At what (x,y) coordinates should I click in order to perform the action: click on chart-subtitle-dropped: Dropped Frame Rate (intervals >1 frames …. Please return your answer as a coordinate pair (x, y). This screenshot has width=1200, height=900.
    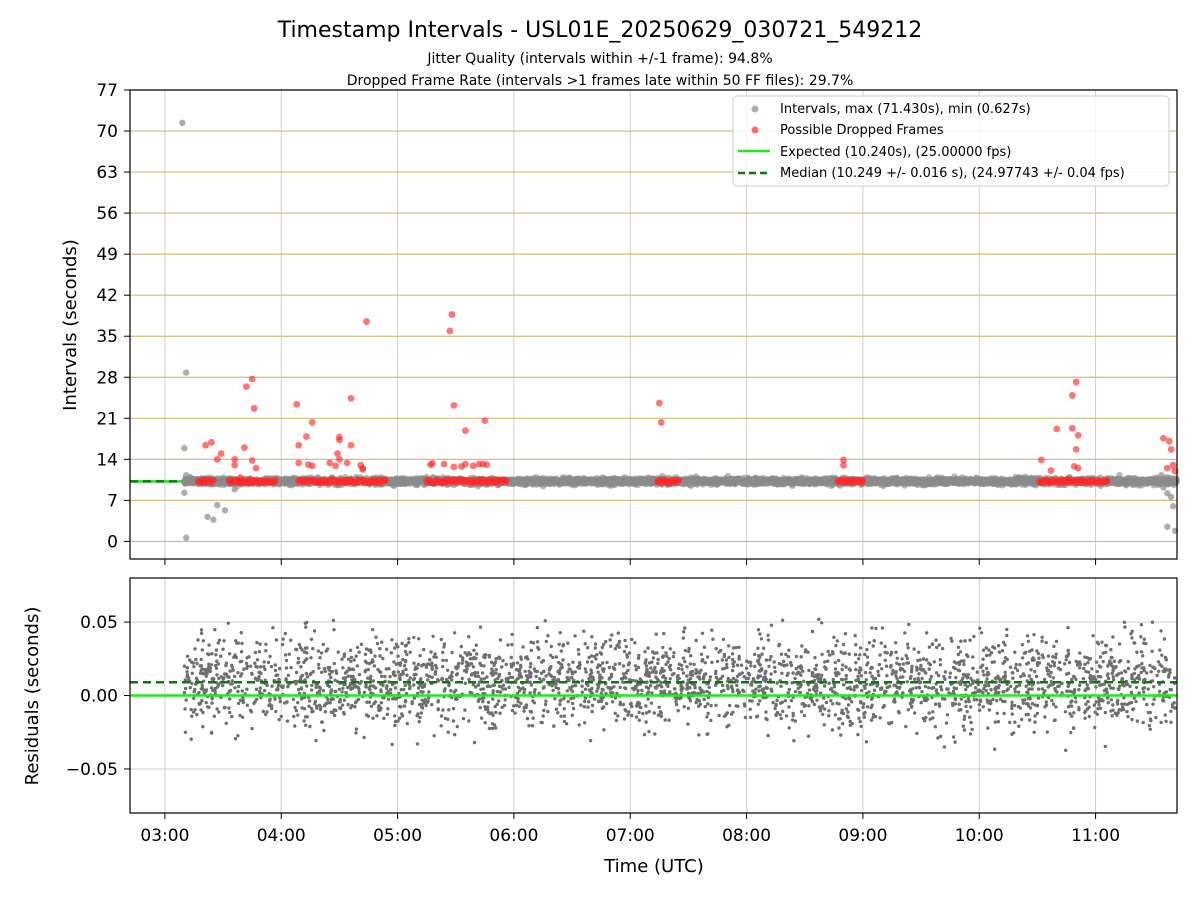
    Looking at the image, I should click on (600, 81).